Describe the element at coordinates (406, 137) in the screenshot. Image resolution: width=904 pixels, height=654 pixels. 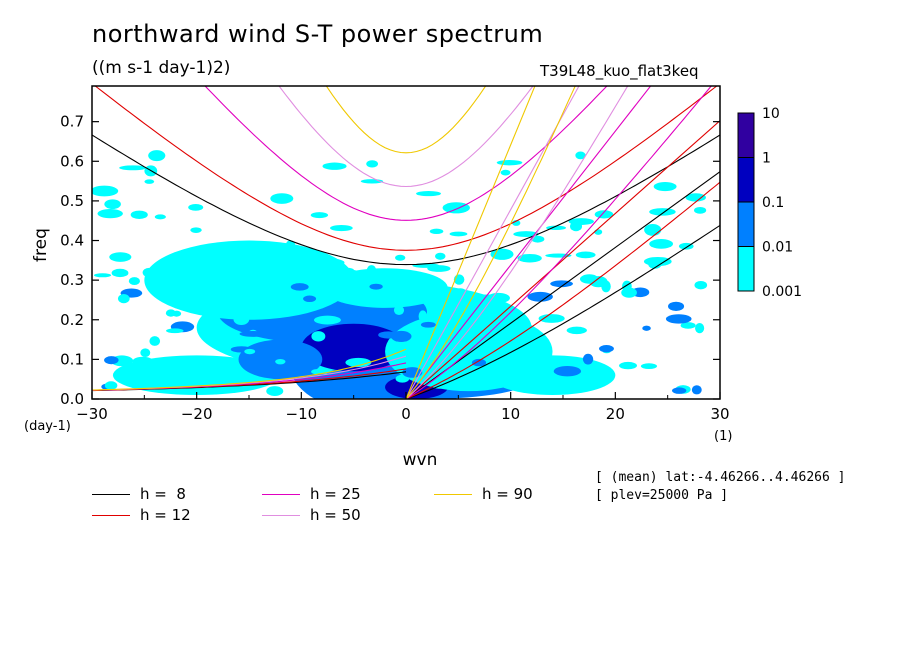
I see `curve-inertia-gravity-h50` at that location.